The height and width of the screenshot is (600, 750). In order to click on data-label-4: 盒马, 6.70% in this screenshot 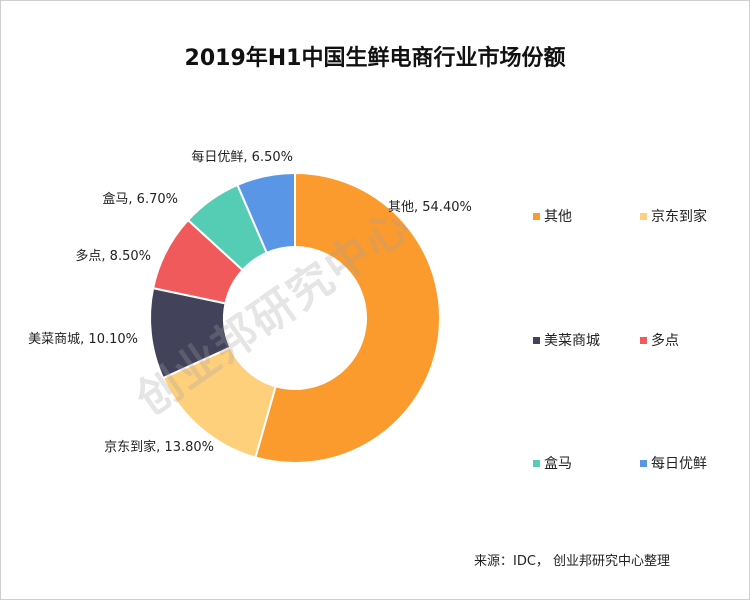, I will do `click(140, 199)`.